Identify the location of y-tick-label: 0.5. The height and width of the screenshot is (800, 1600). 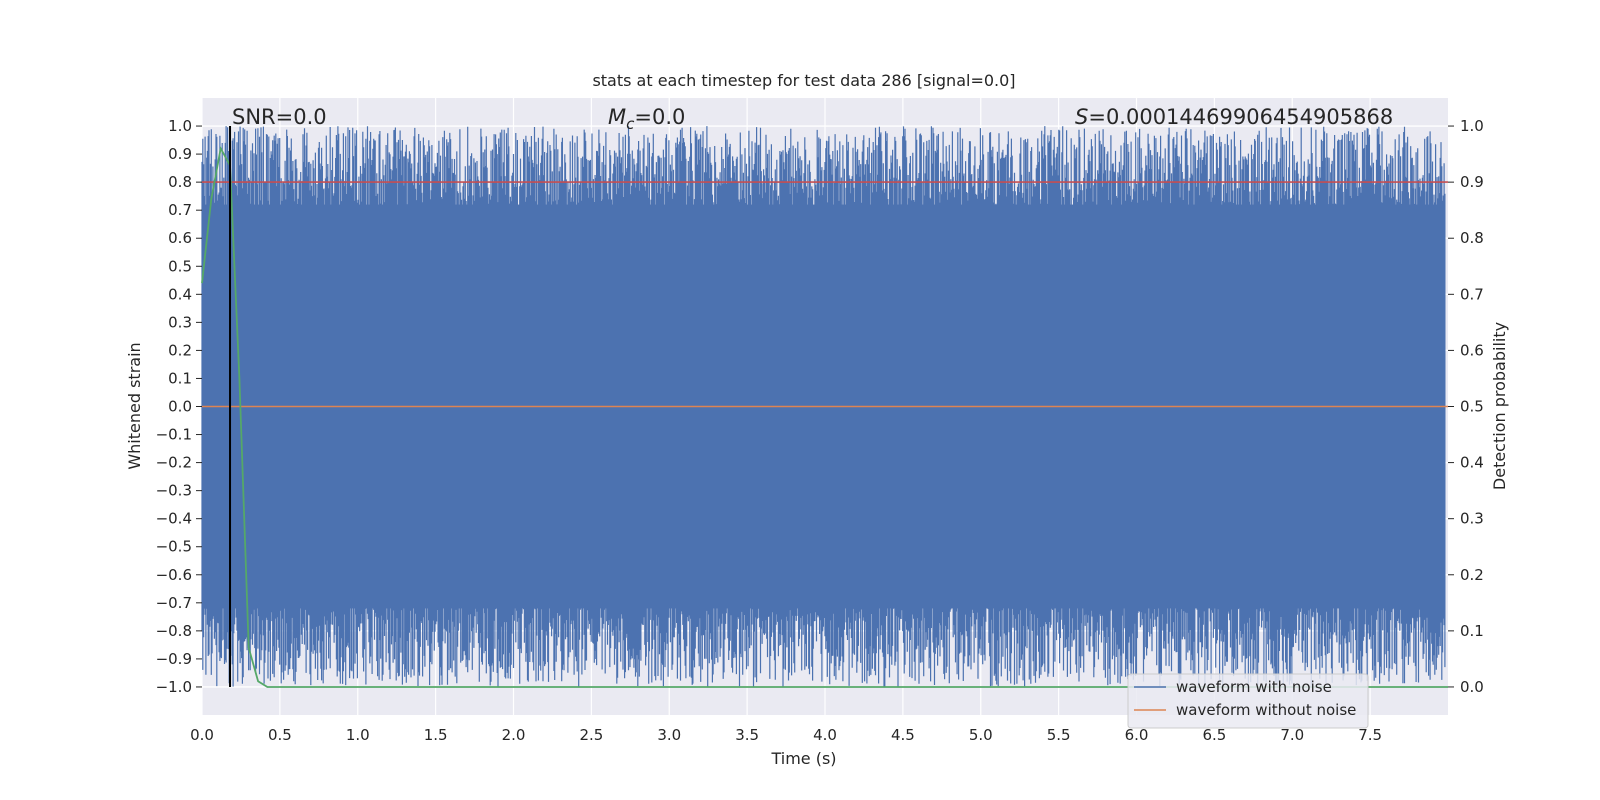
(180, 266).